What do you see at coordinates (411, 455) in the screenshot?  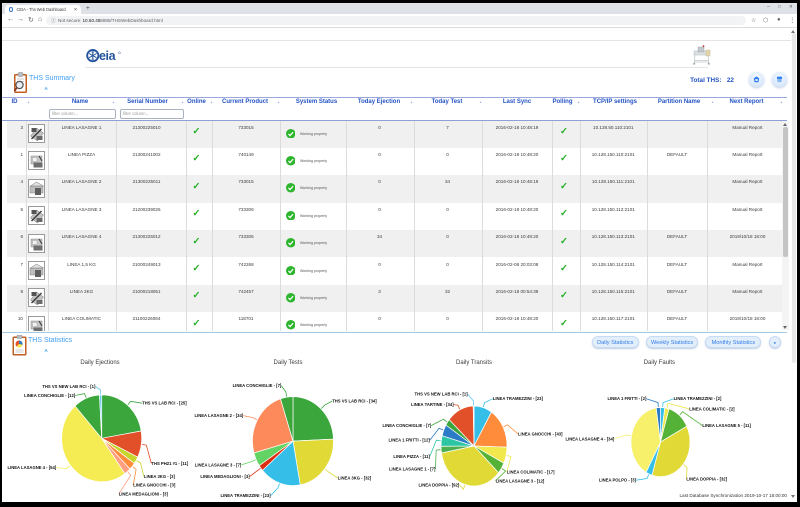 I see `svg-text: LINEA PIZZA - [11]` at bounding box center [411, 455].